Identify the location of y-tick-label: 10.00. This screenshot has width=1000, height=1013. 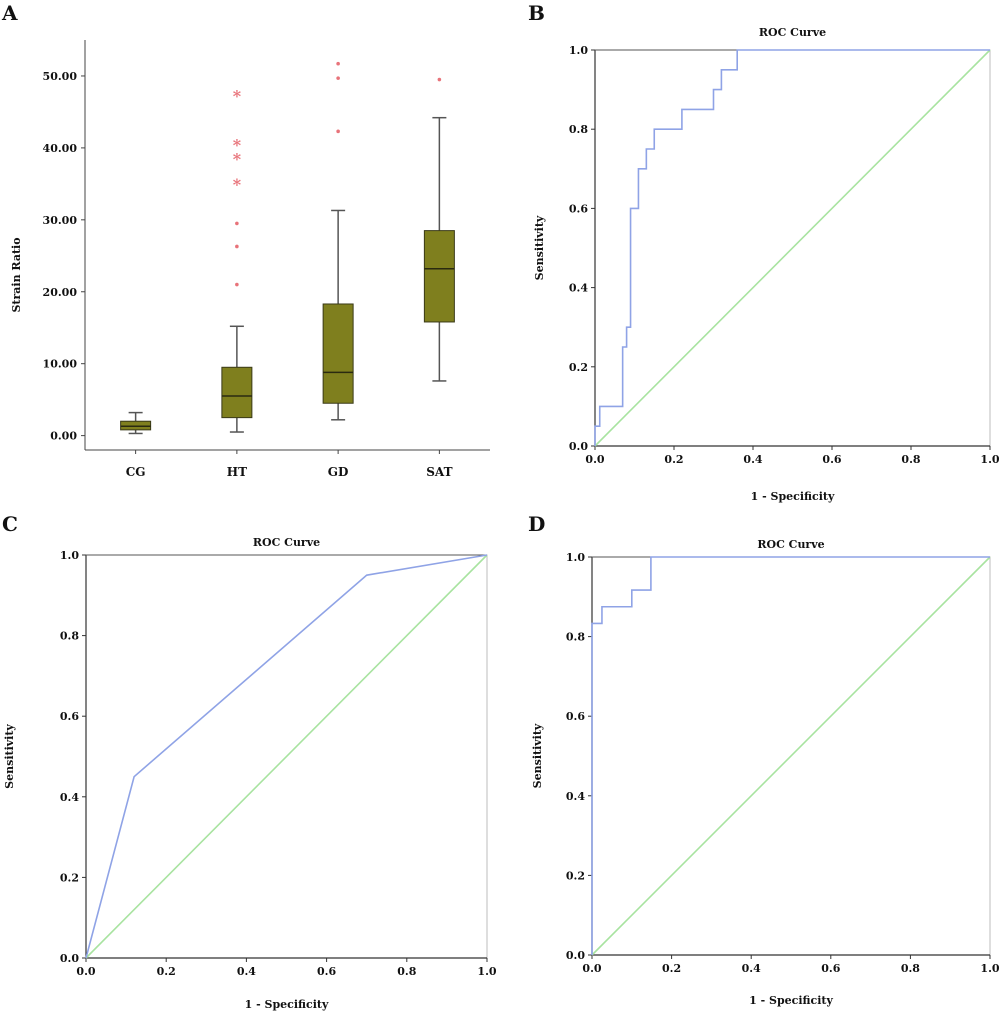
(60, 364).